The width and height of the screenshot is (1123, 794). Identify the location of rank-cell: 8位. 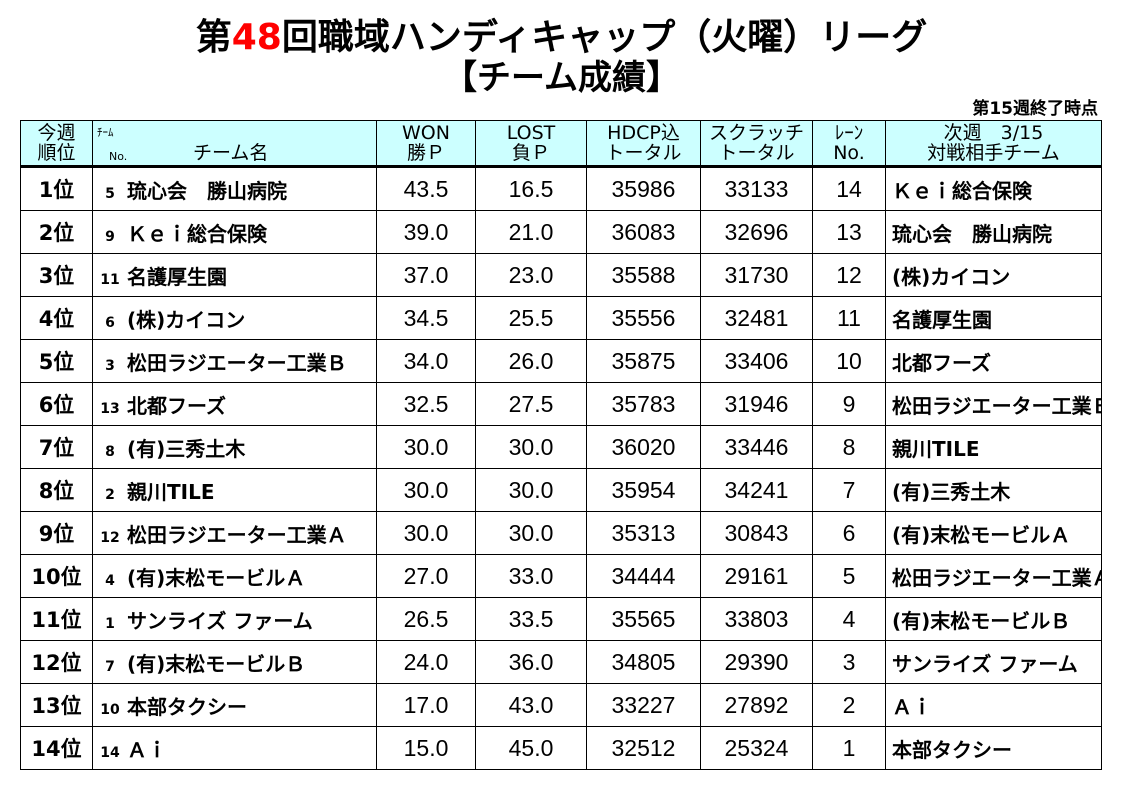
(56, 490).